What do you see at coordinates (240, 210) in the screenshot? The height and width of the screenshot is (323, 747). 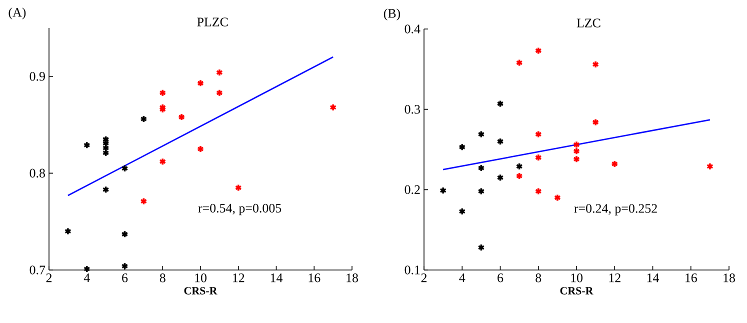 I see `annotation: r=0.54, p=0.005` at bounding box center [240, 210].